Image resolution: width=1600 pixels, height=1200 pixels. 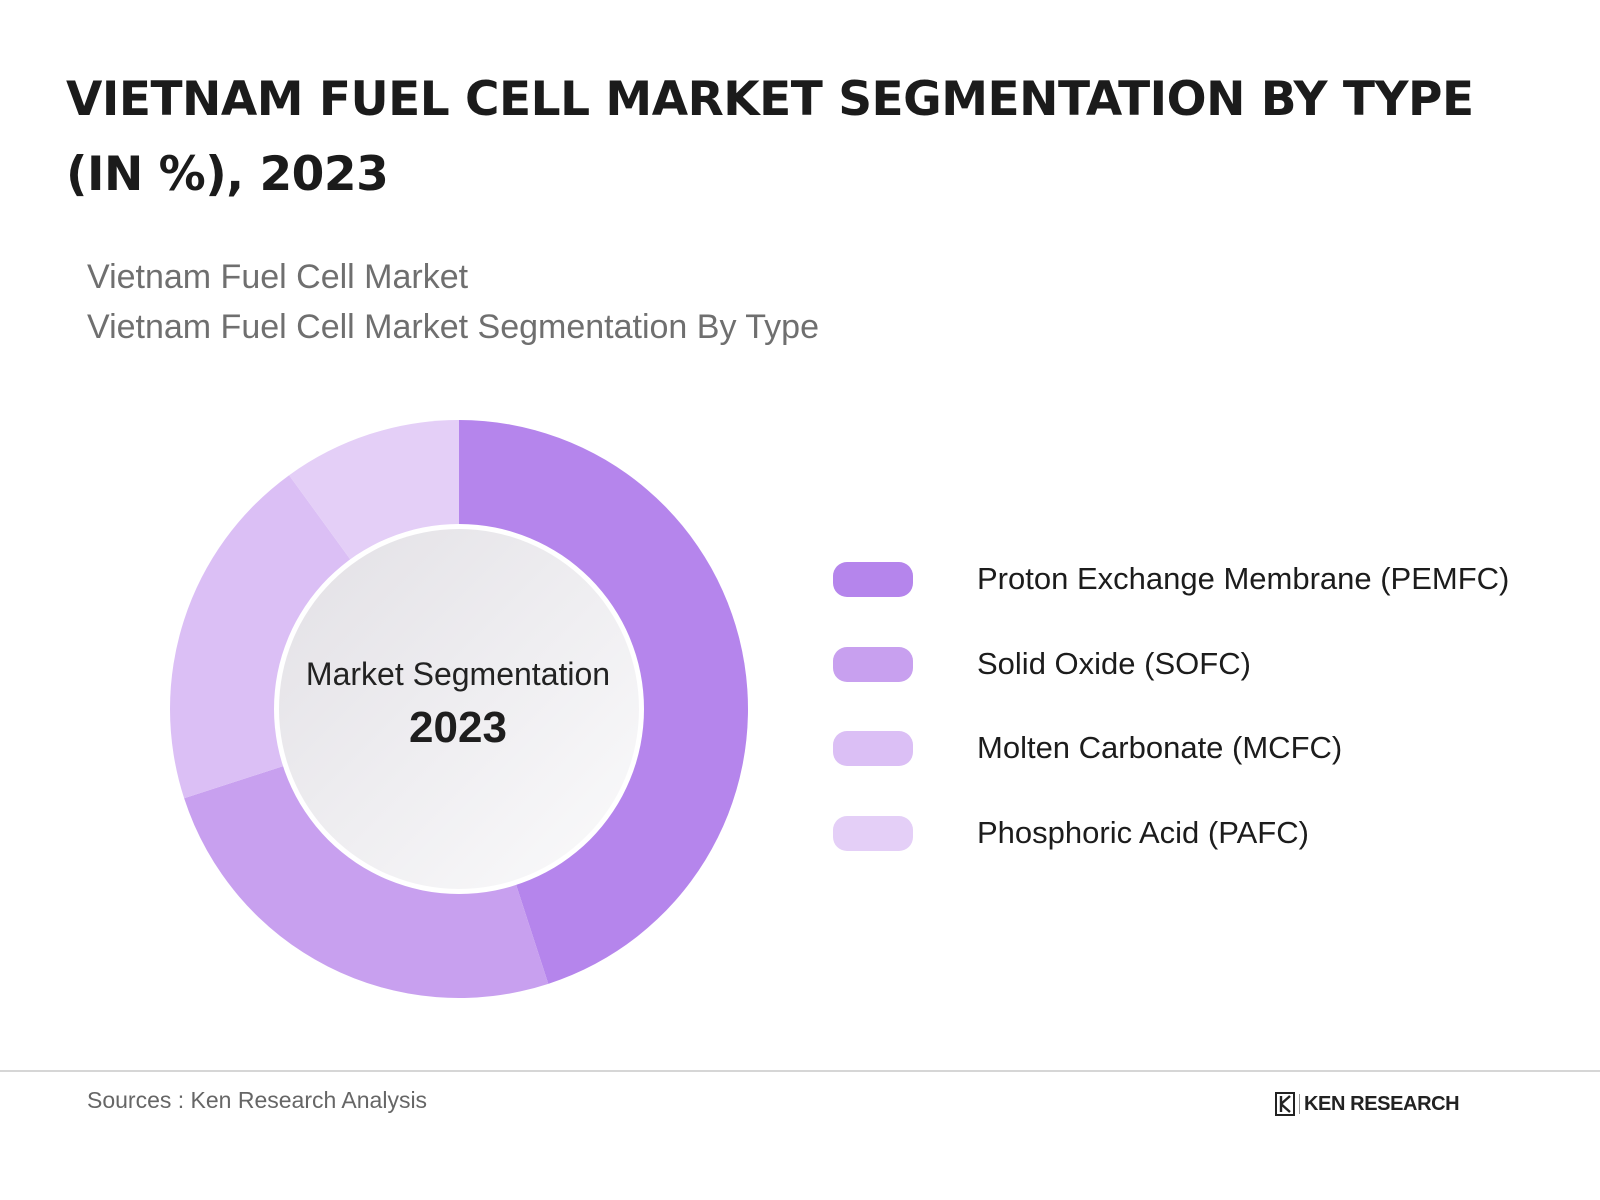 What do you see at coordinates (1203, 683) in the screenshot?
I see `legend-item: Solid Oxide (SOFC)` at bounding box center [1203, 683].